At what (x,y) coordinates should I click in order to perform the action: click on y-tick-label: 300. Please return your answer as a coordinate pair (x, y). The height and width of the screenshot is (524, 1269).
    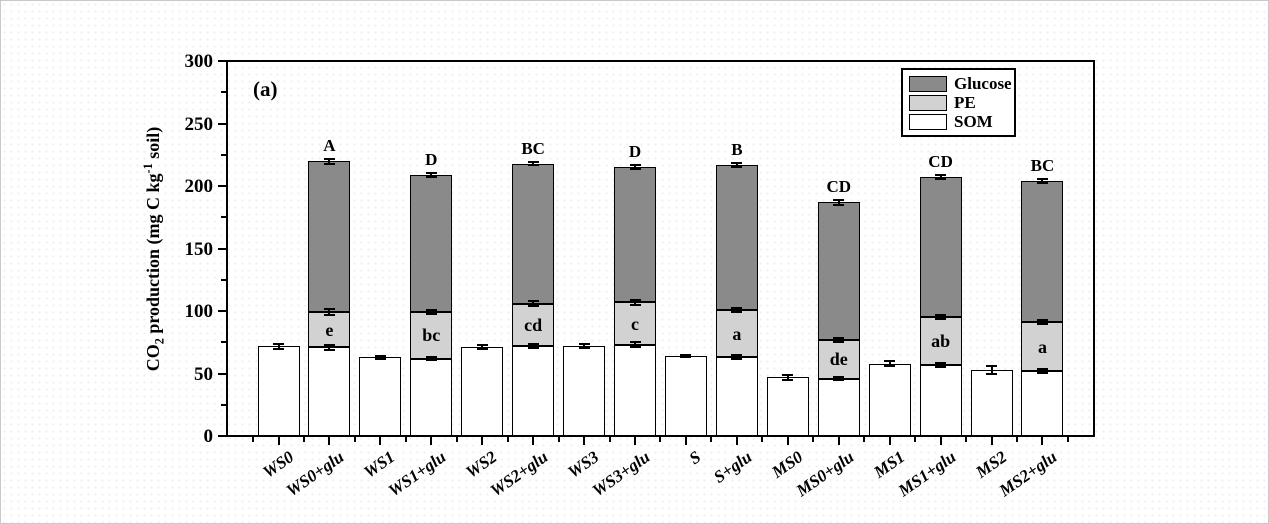
    Looking at the image, I should click on (199, 61).